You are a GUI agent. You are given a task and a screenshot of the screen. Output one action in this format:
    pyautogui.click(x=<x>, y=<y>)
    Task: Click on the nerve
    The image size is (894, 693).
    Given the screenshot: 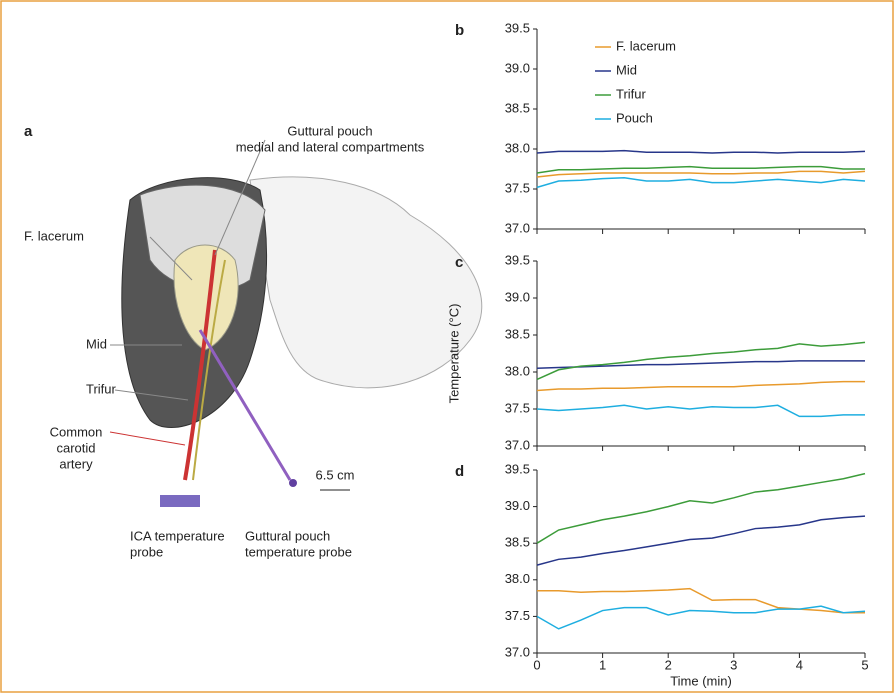 What is the action you would take?
    pyautogui.click(x=209, y=370)
    